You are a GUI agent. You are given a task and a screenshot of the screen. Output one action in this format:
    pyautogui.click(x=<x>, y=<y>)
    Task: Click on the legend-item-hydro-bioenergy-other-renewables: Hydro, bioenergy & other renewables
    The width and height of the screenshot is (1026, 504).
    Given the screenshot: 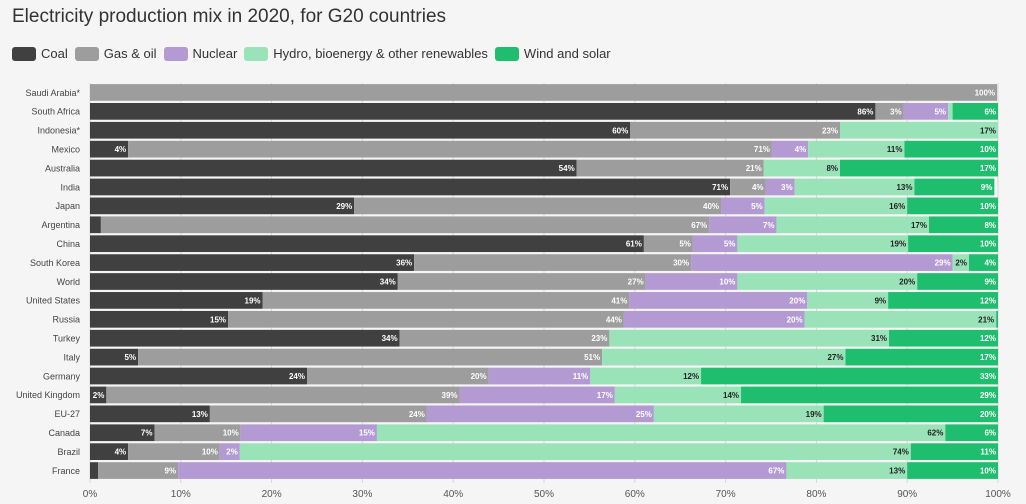 What is the action you would take?
    pyautogui.click(x=366, y=53)
    